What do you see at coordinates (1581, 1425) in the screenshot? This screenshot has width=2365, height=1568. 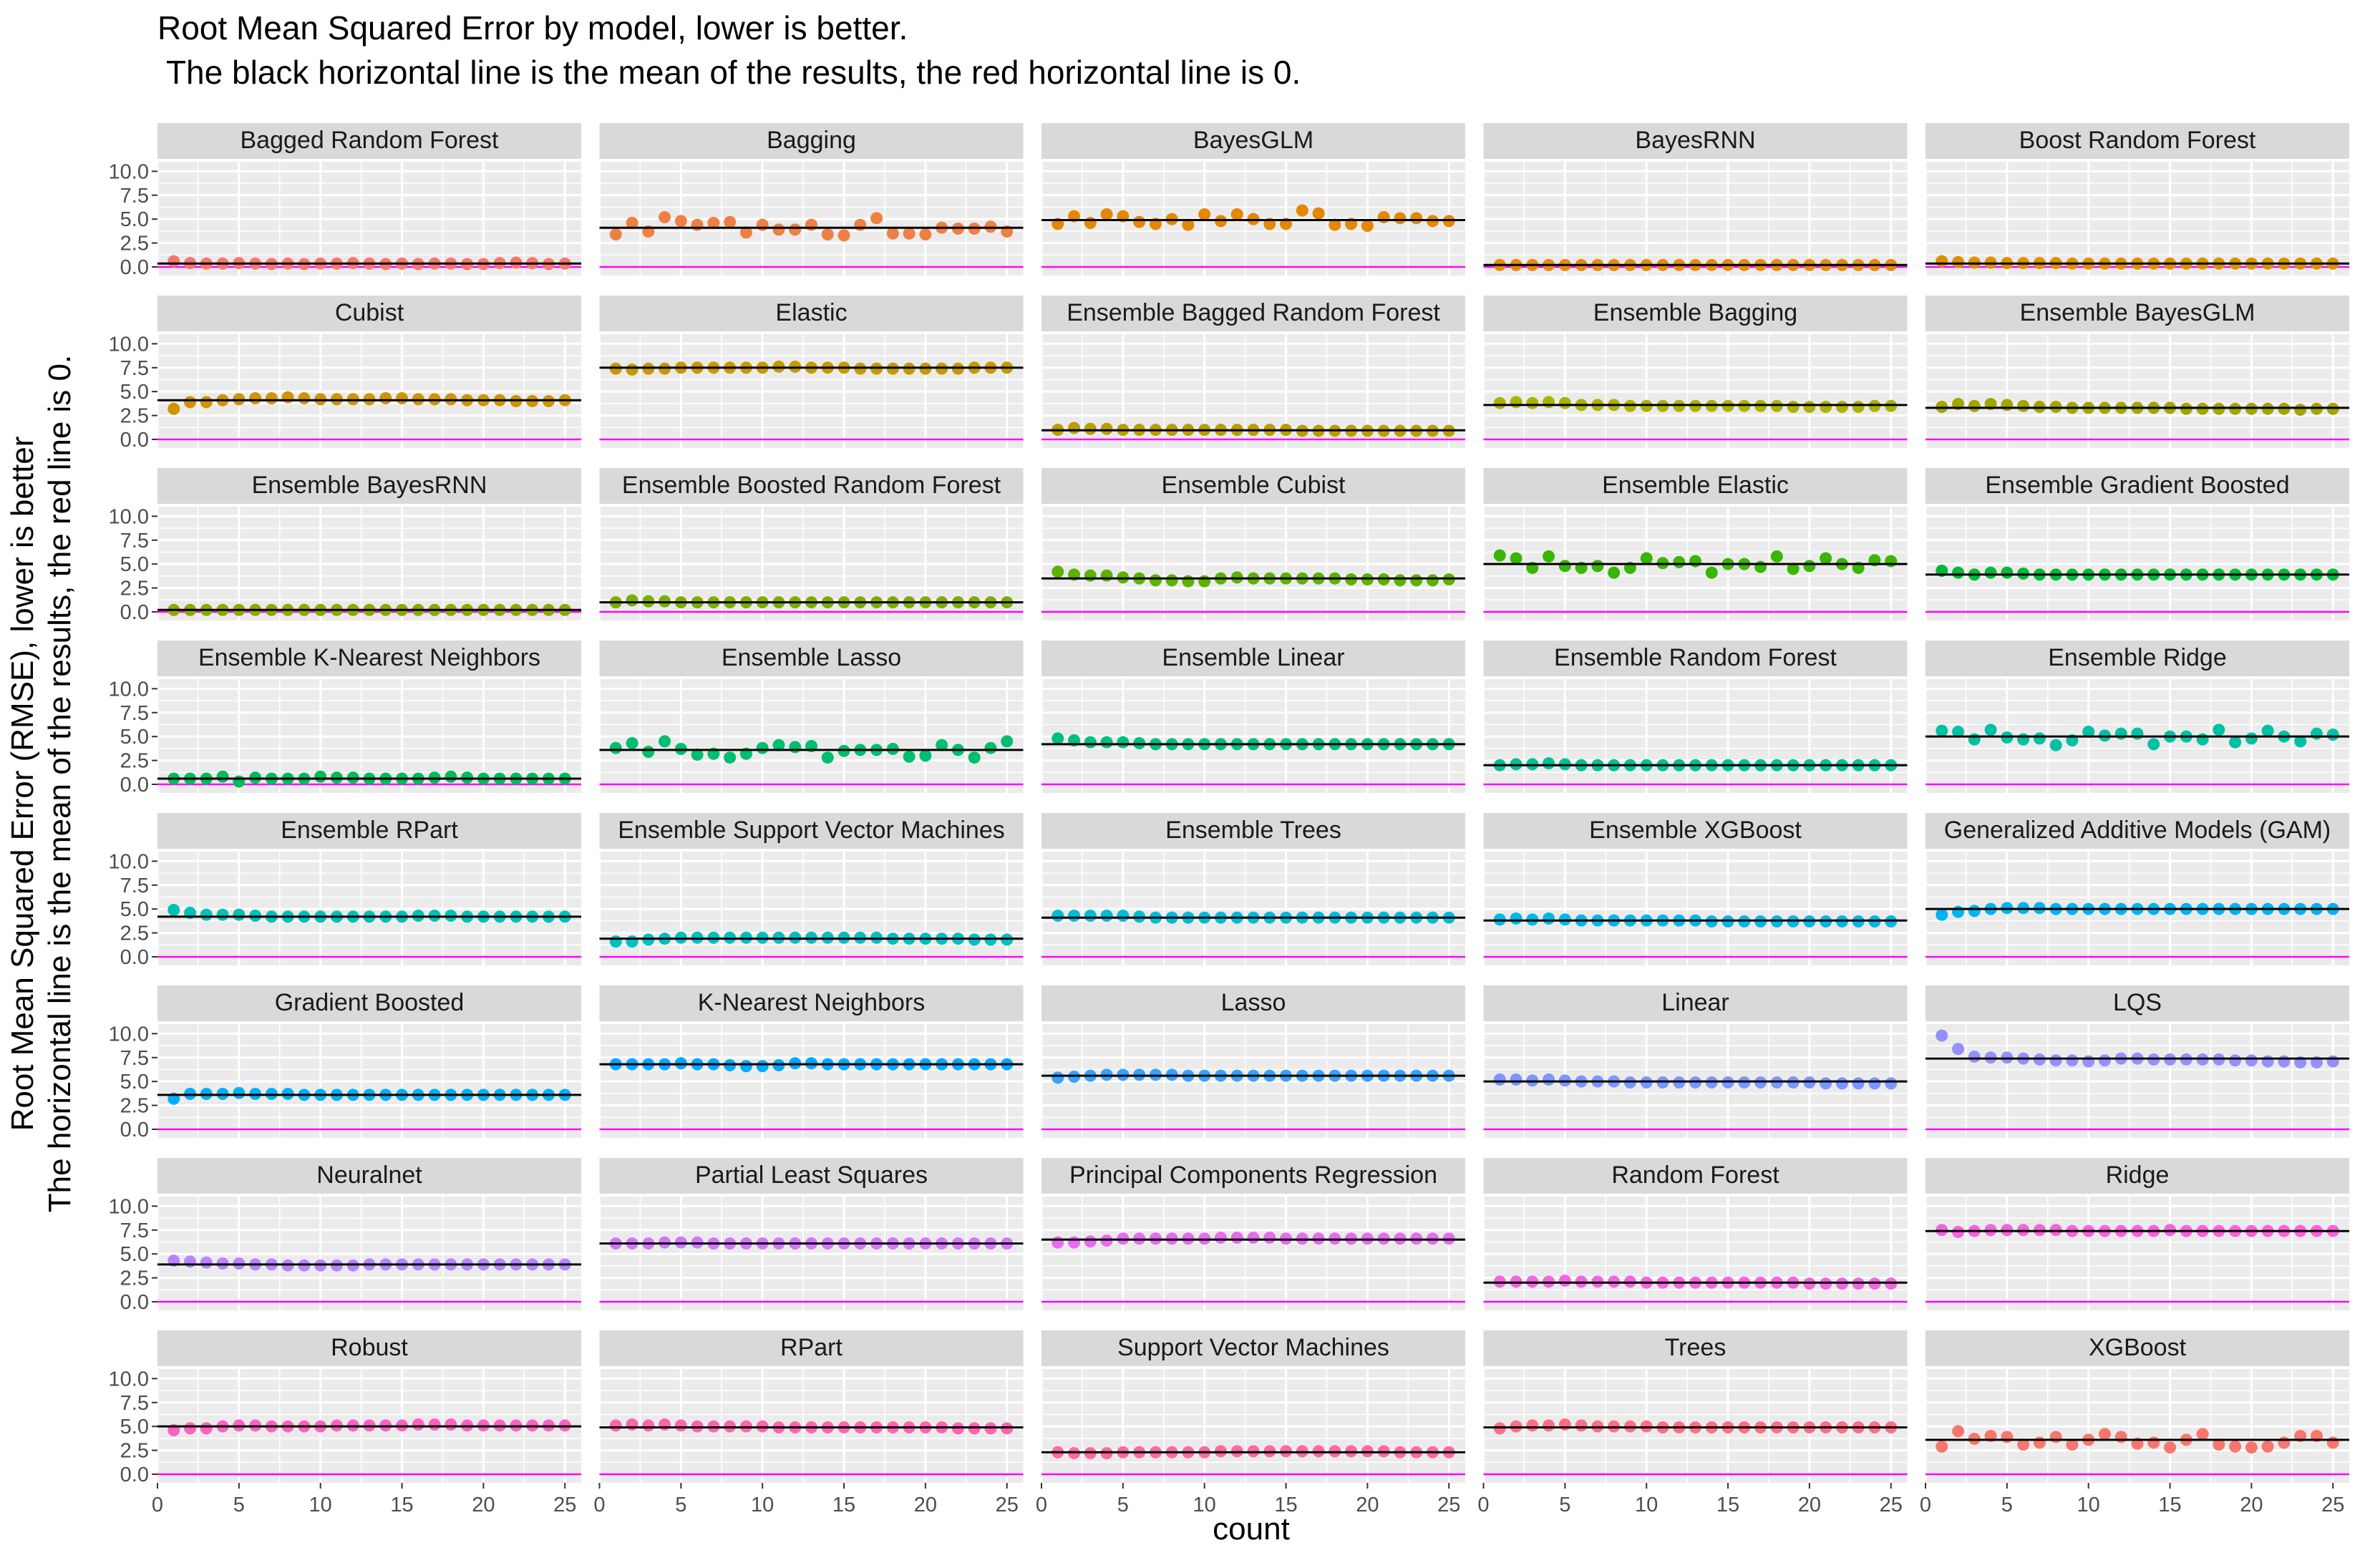 I see `data-point-trees` at bounding box center [1581, 1425].